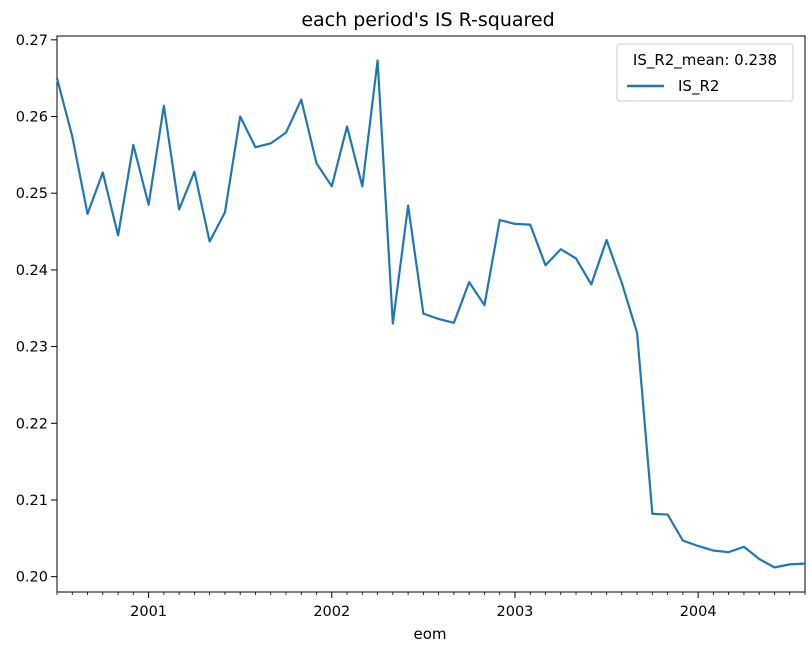 The height and width of the screenshot is (650, 809). Describe the element at coordinates (331, 612) in the screenshot. I see `x-tick-label: 2002` at that location.